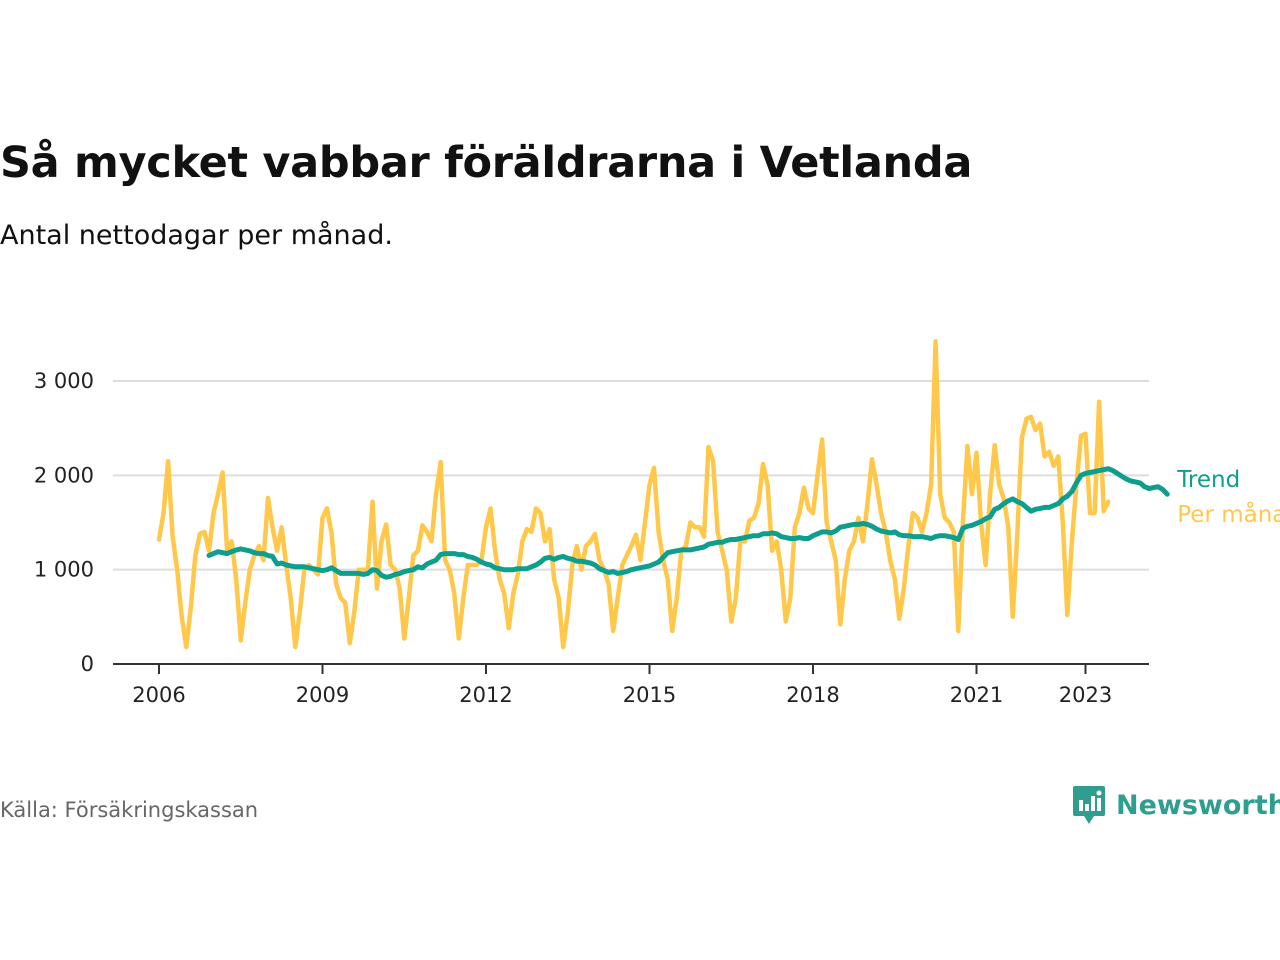 The height and width of the screenshot is (960, 1280). I want to click on chart-subtitle: Antal nettodagar per månad., so click(196, 235).